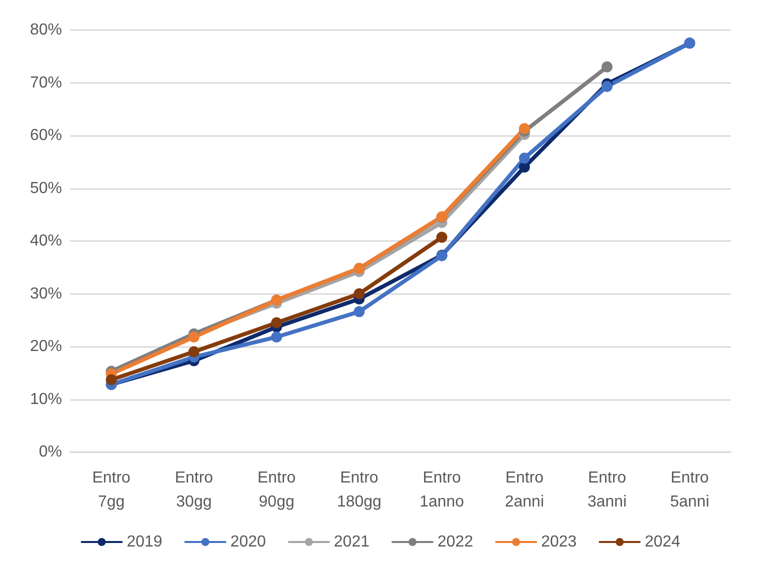  I want to click on x-tick-label: Entro 90gg, so click(276, 490).